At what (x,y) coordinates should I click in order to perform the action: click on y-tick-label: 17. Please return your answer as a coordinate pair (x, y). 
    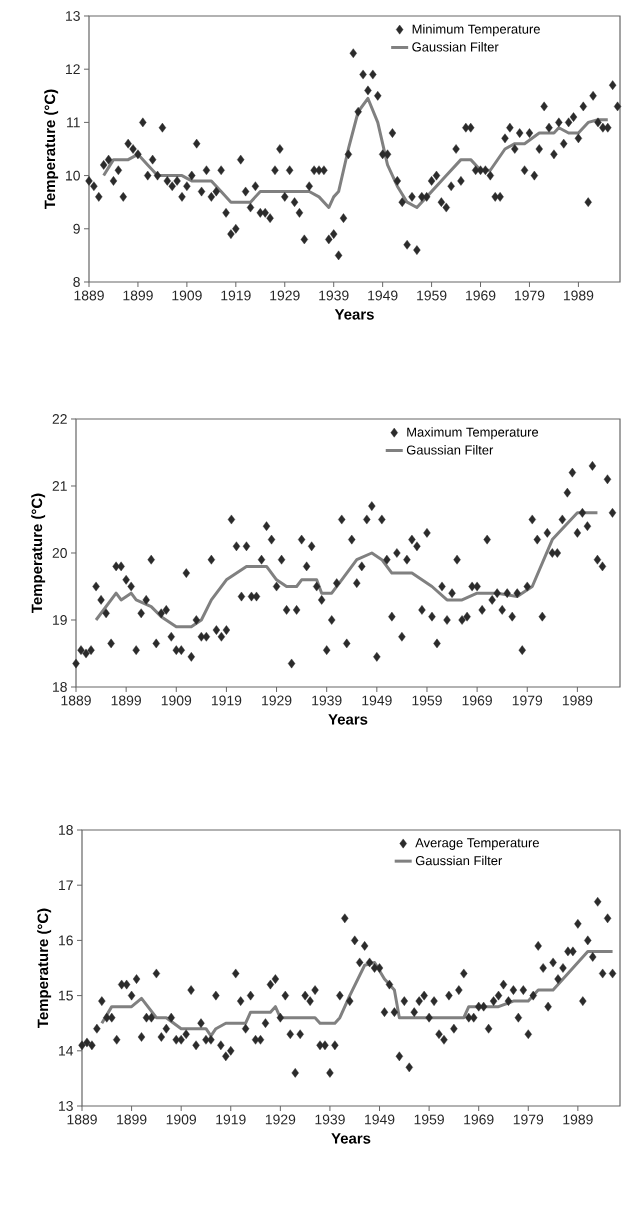
    Looking at the image, I should click on (66, 885).